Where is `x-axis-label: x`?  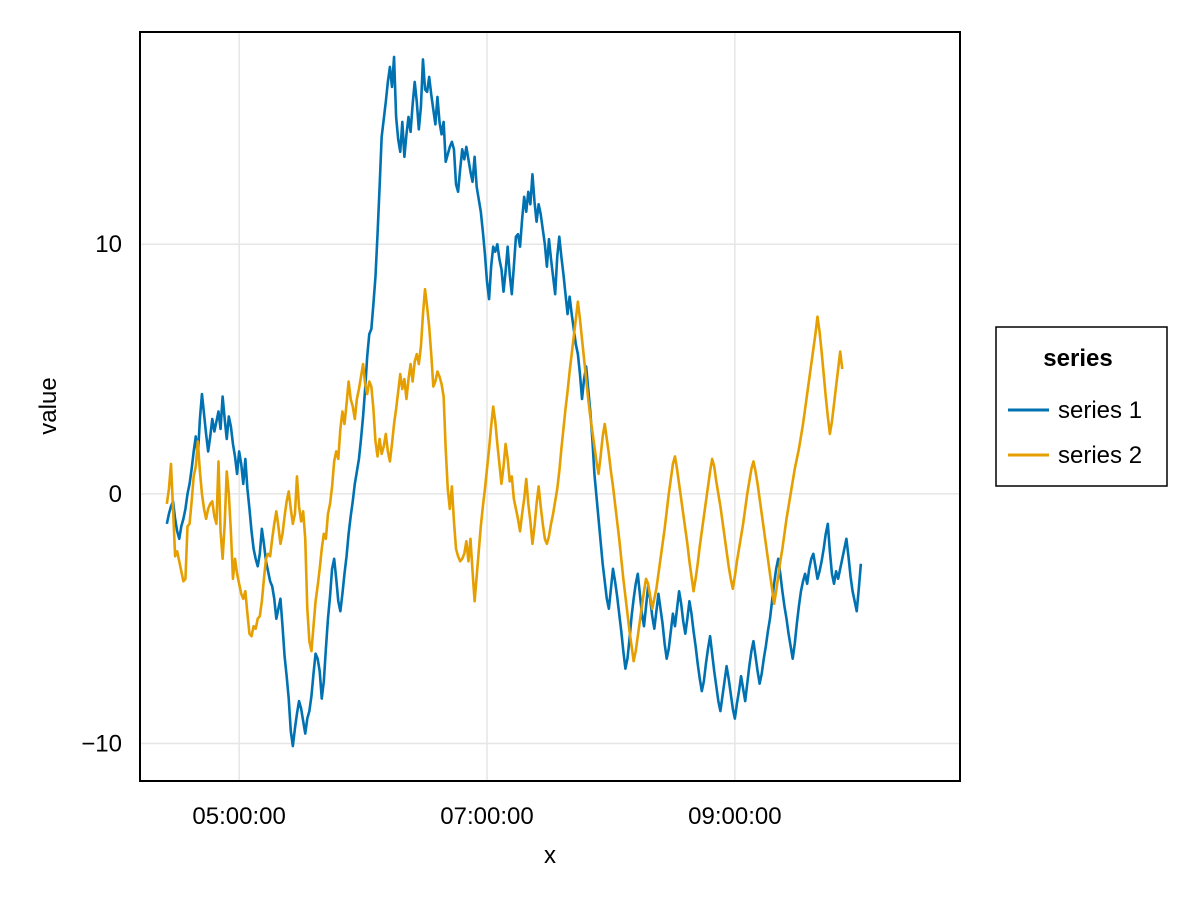
x-axis-label: x is located at coordinates (550, 855).